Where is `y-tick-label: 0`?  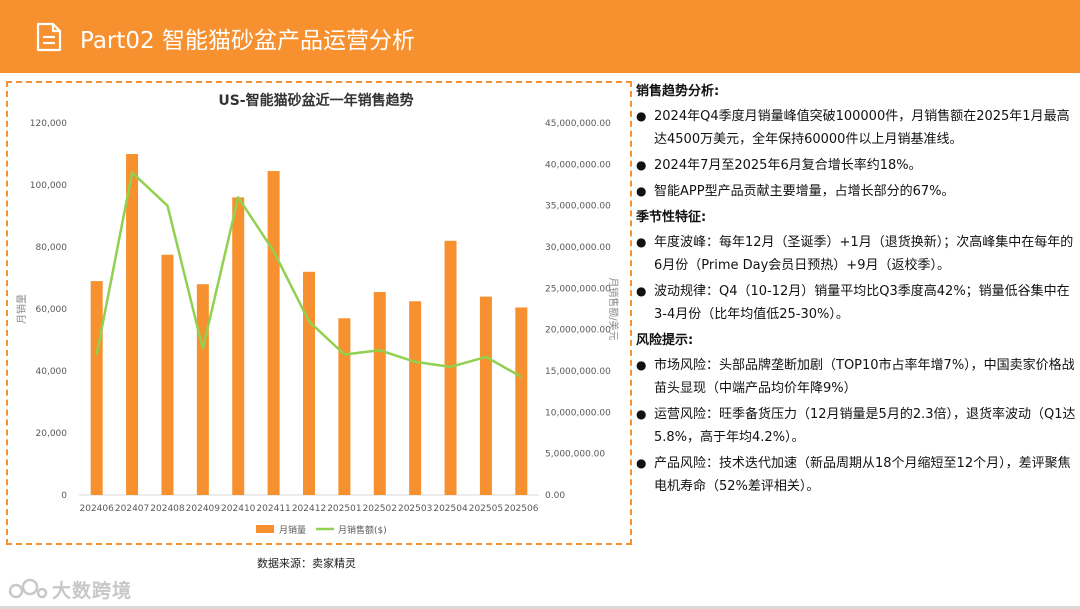 y-tick-label: 0 is located at coordinates (64, 496).